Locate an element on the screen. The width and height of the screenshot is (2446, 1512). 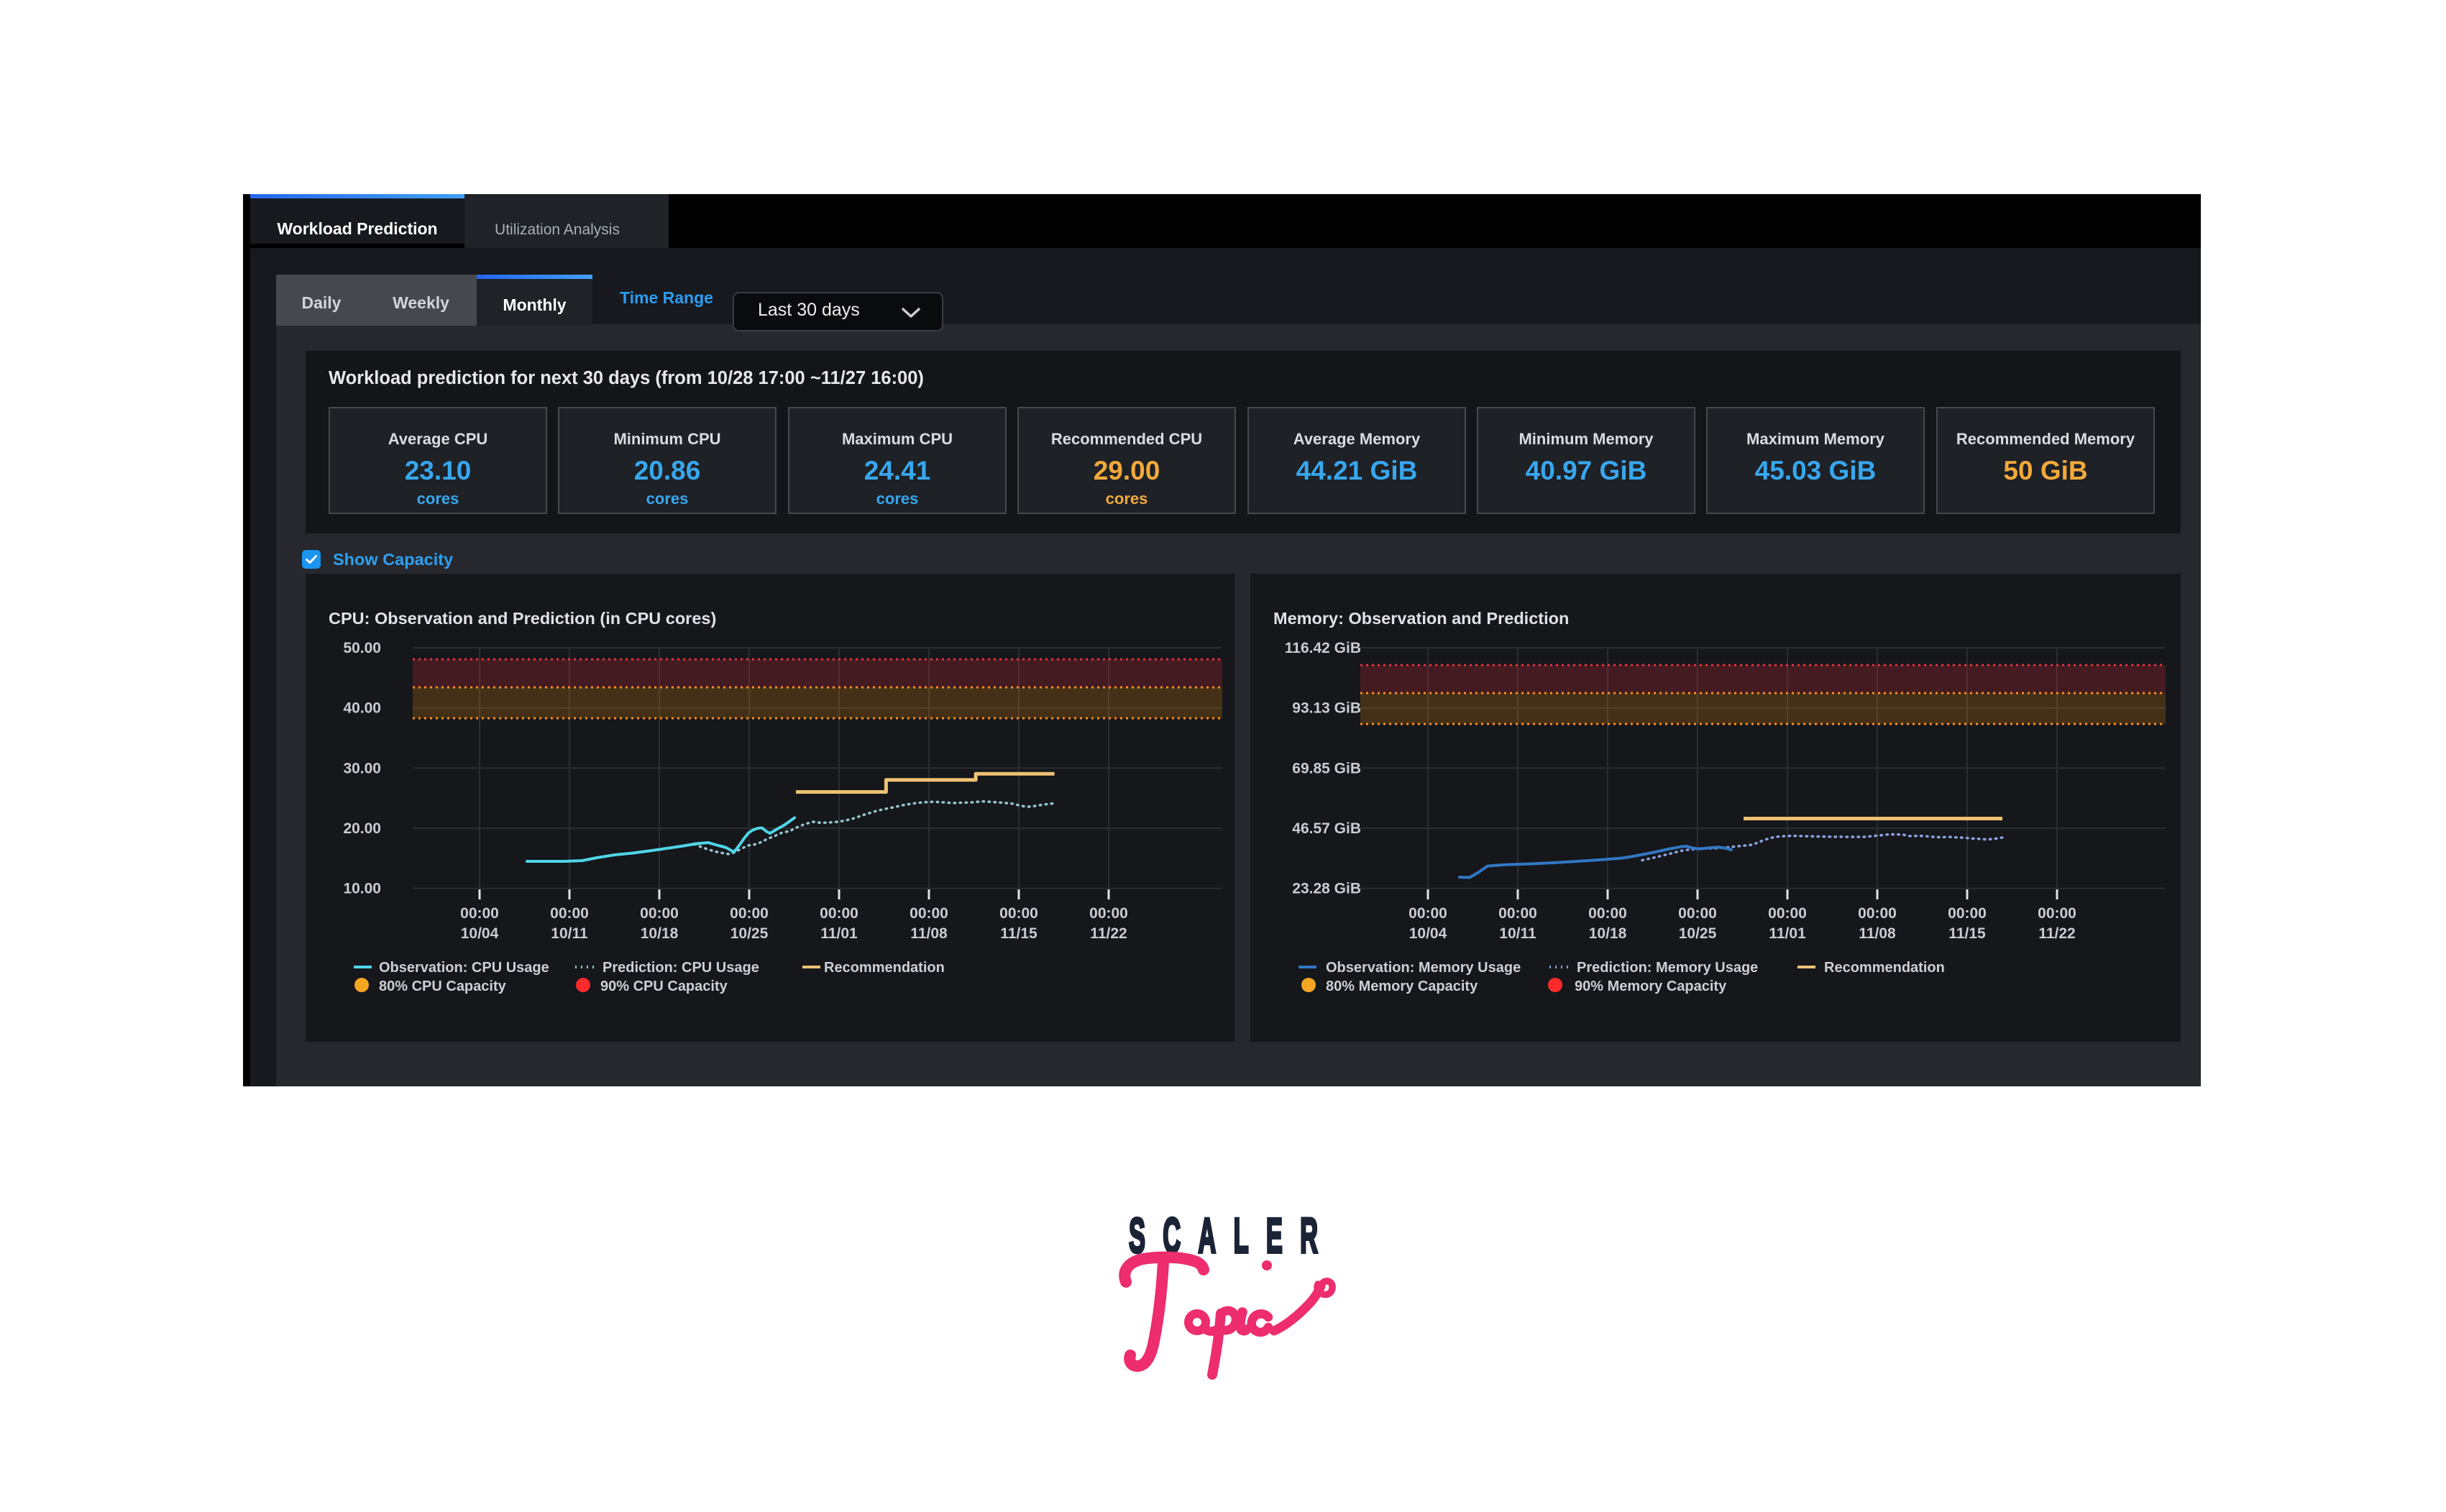
svg-text: 90% Memory Capacity is located at coordinates (1651, 986).